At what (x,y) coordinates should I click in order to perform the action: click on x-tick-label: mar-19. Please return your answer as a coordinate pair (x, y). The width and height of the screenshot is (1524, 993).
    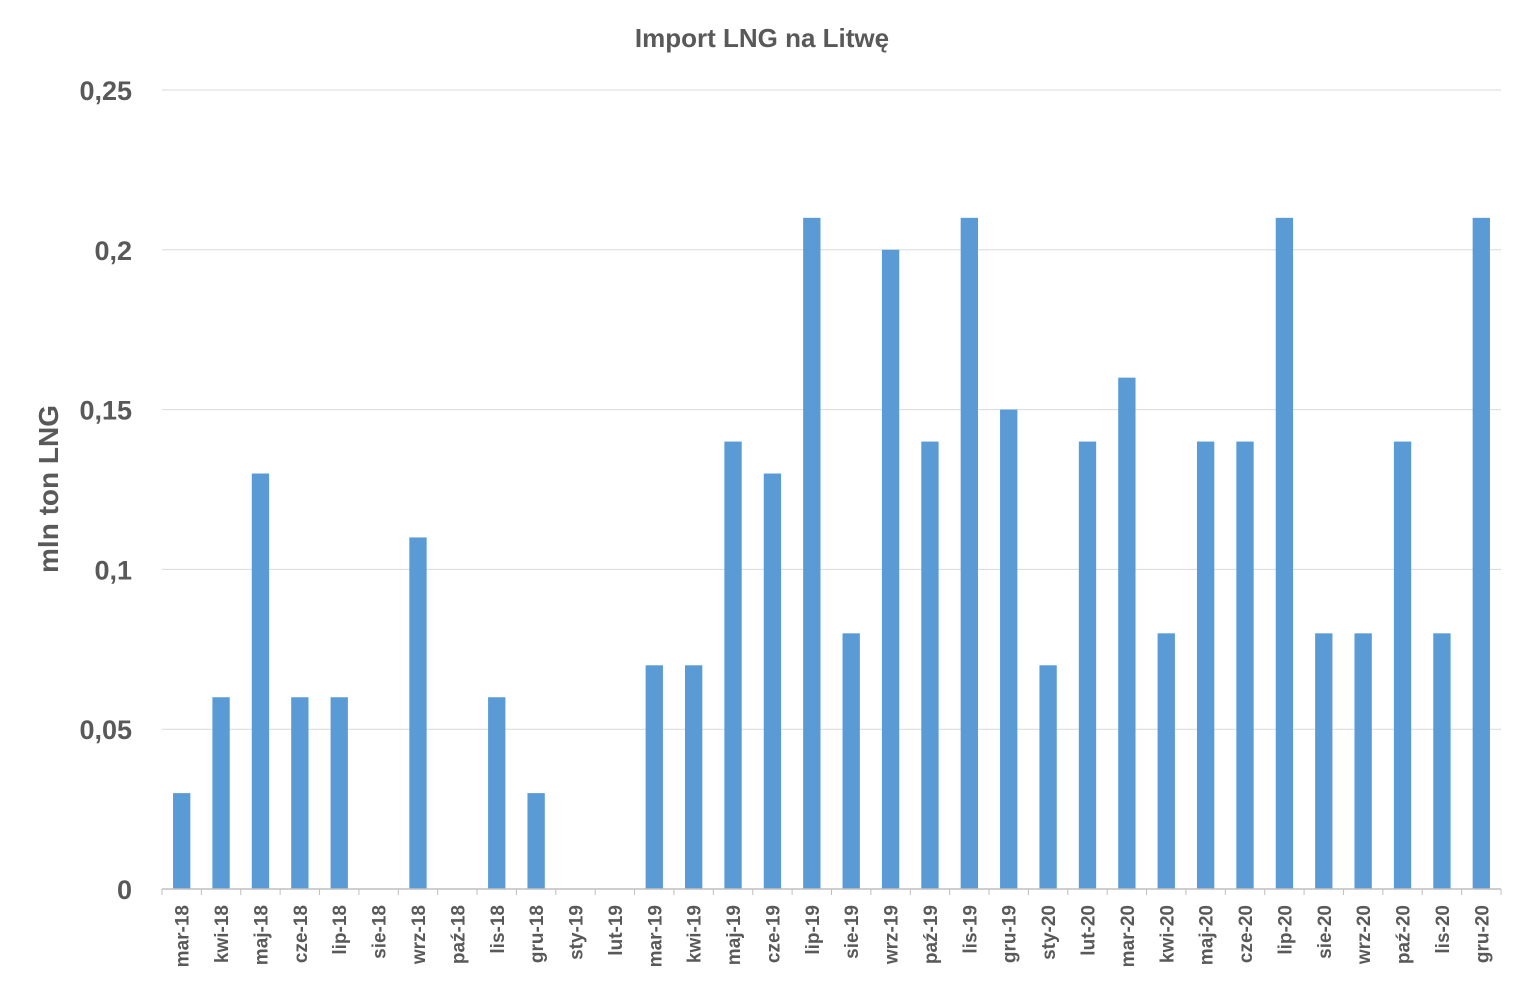
    Looking at the image, I should click on (655, 936).